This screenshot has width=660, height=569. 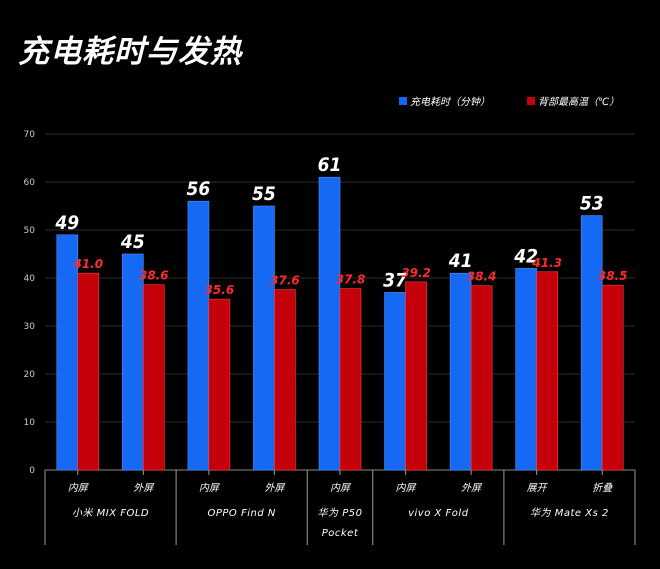 What do you see at coordinates (220, 290) in the screenshot?
I see `data-label-back-temp: 35.6` at bounding box center [220, 290].